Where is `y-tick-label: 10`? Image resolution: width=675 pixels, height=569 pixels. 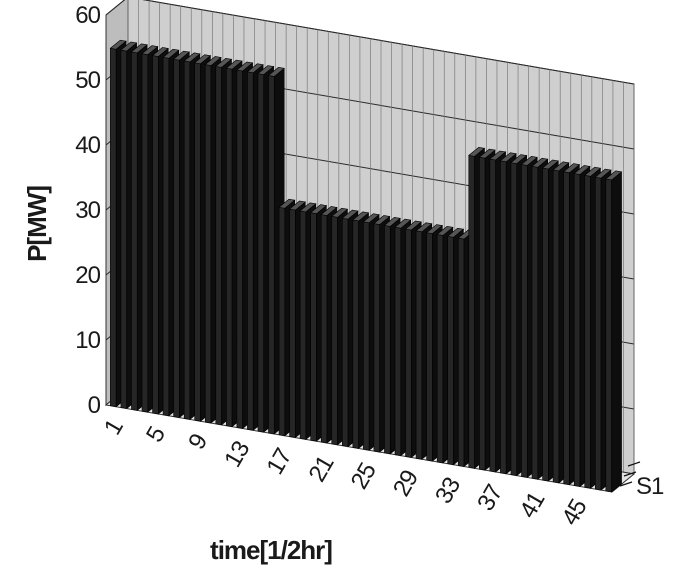 y-tick-label: 10 is located at coordinates (87, 340).